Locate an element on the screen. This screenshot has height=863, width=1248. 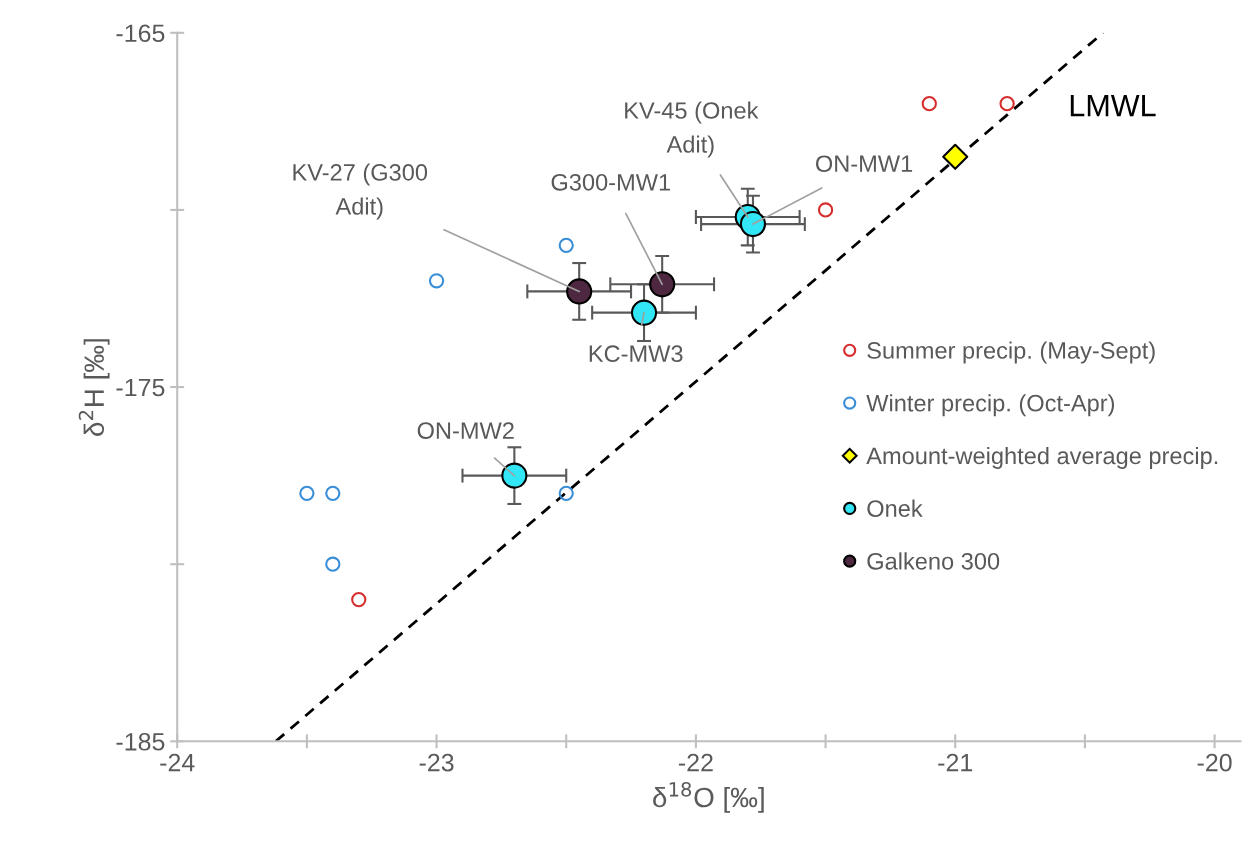
x-tick-label: -22 is located at coordinates (695, 762).